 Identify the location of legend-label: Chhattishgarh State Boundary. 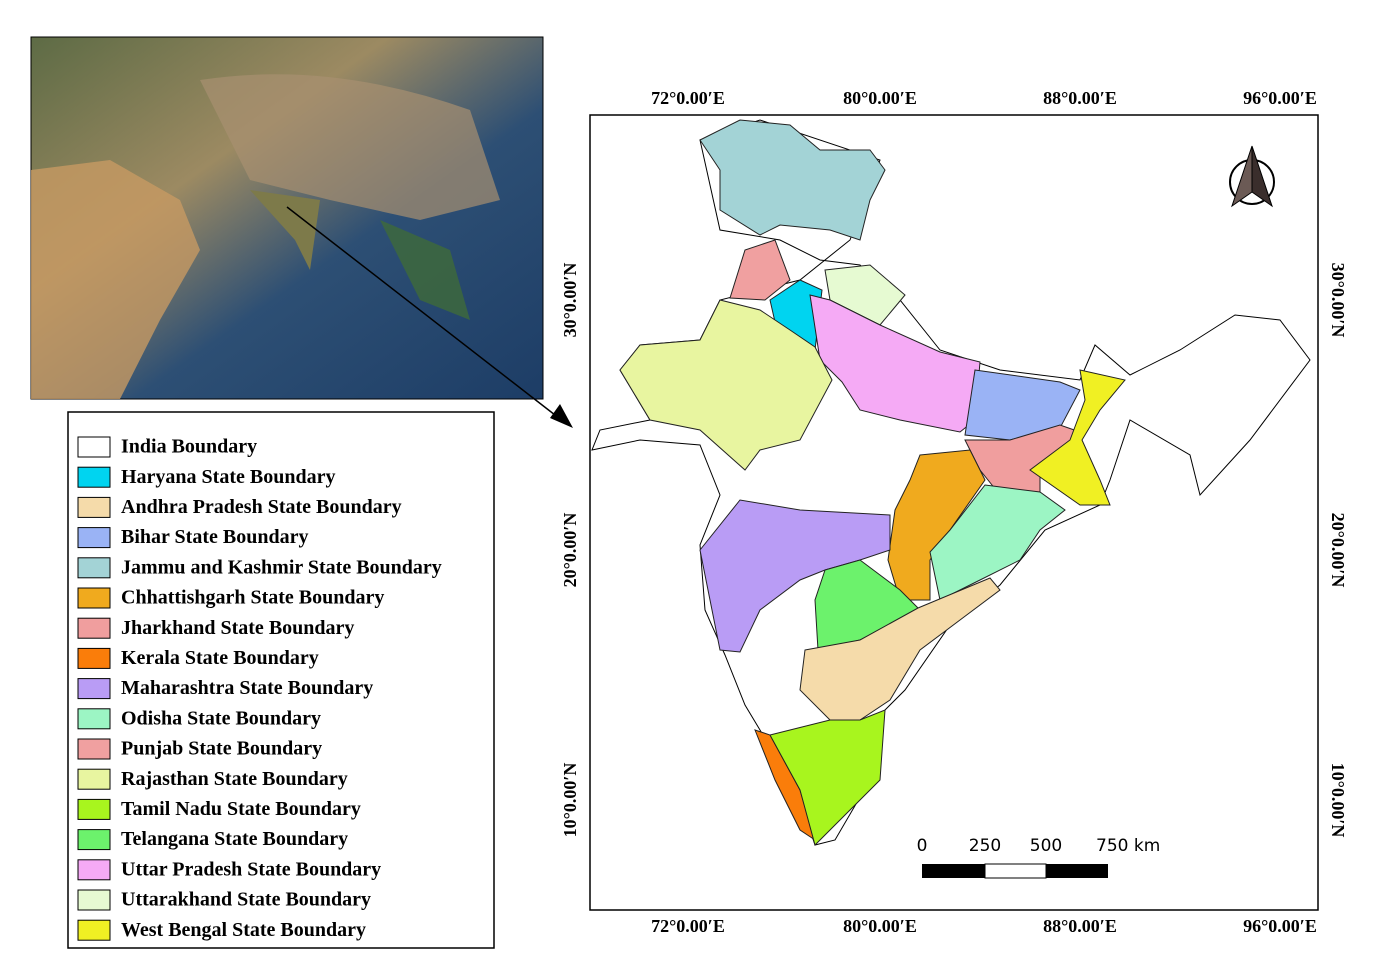
(252, 598).